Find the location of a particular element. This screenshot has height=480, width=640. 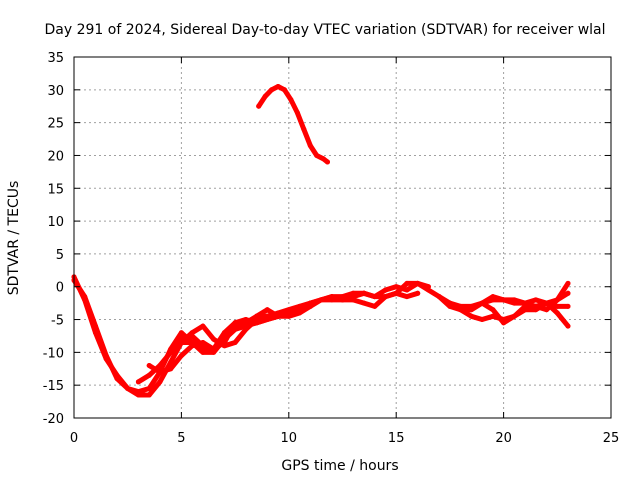

y-tick-label: -10 is located at coordinates (53, 353).